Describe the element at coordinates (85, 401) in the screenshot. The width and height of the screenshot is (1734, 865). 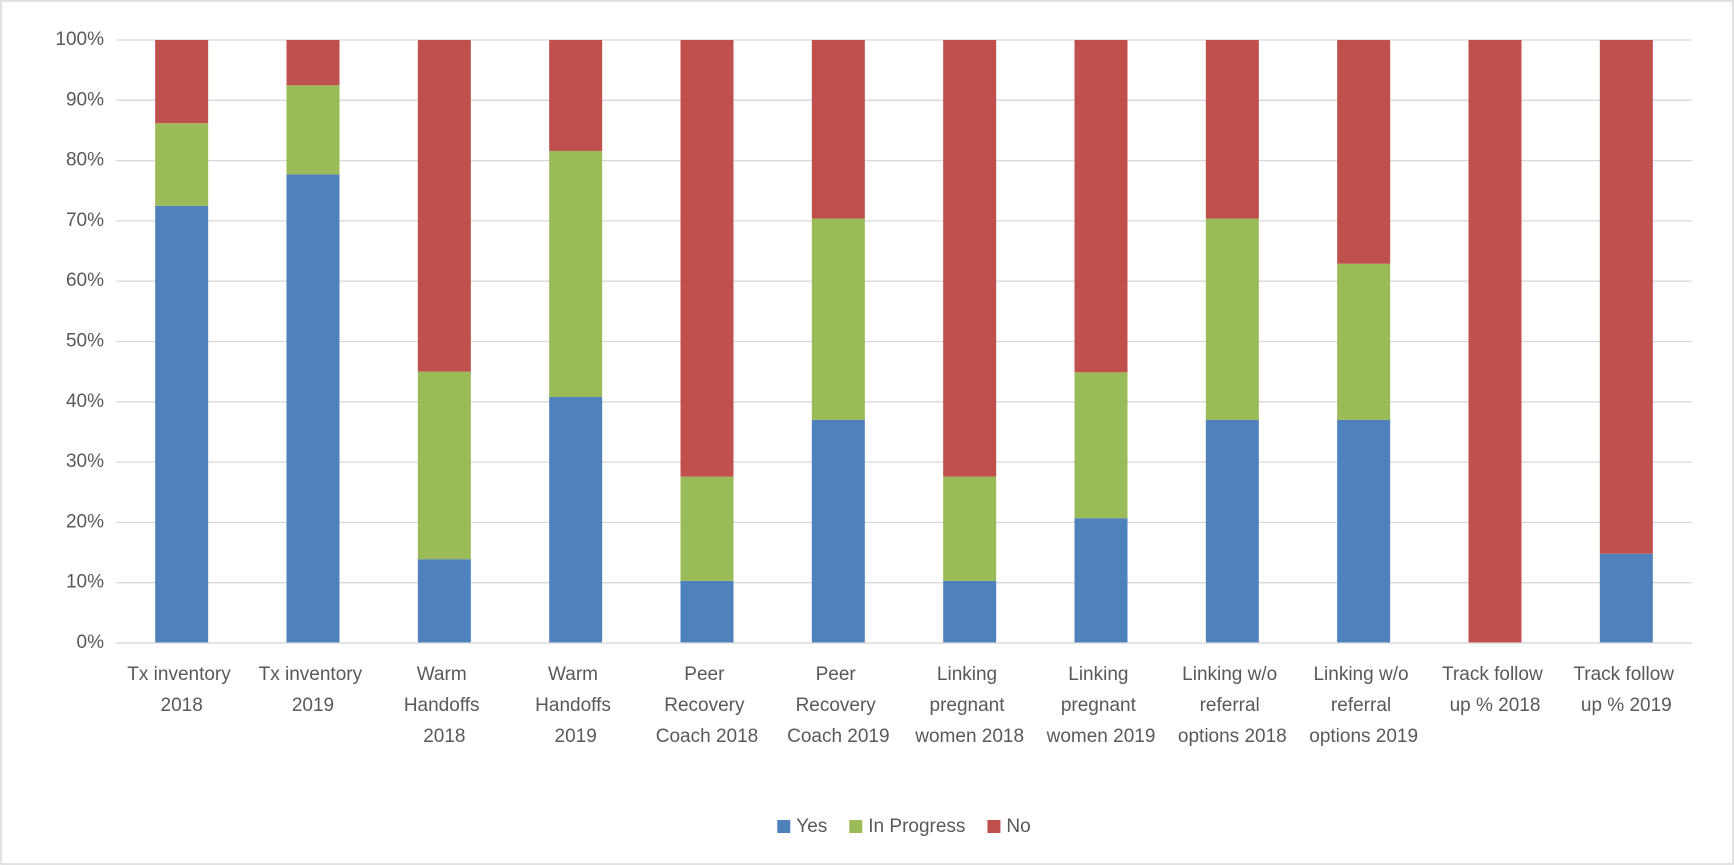
I see `y-tick-label: 40%` at that location.